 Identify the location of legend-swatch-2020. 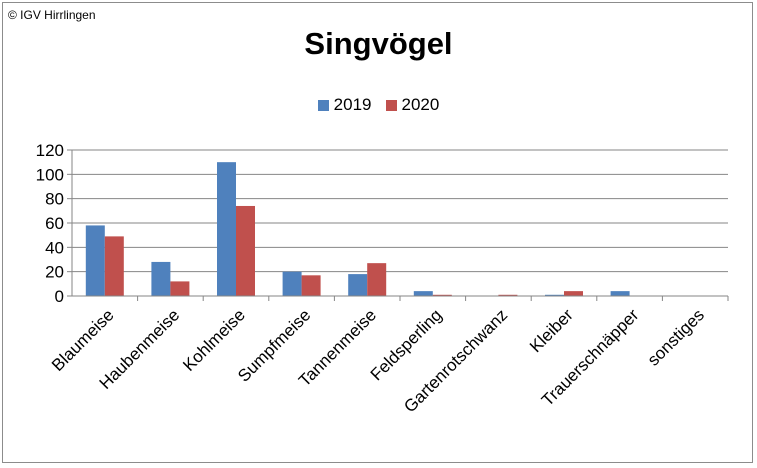
(391, 105).